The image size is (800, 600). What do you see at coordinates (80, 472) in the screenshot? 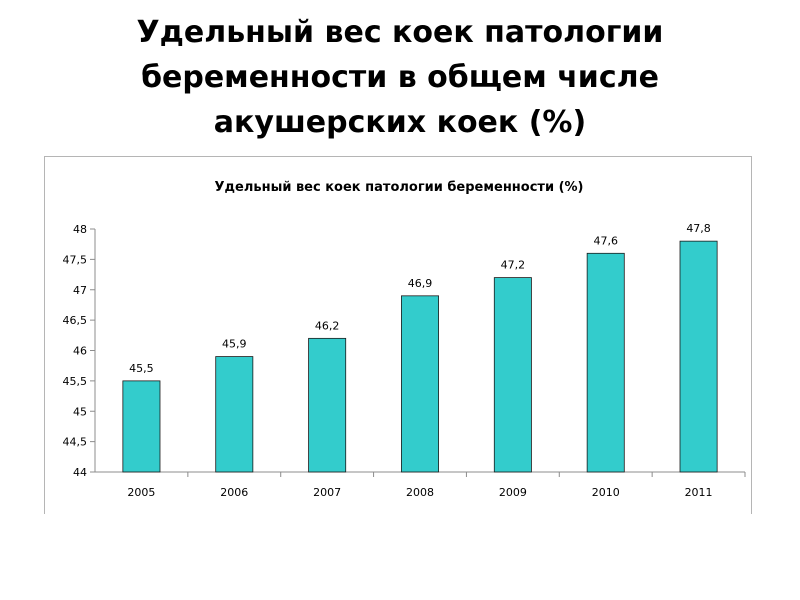
I see `y-tick-label: 44` at bounding box center [80, 472].